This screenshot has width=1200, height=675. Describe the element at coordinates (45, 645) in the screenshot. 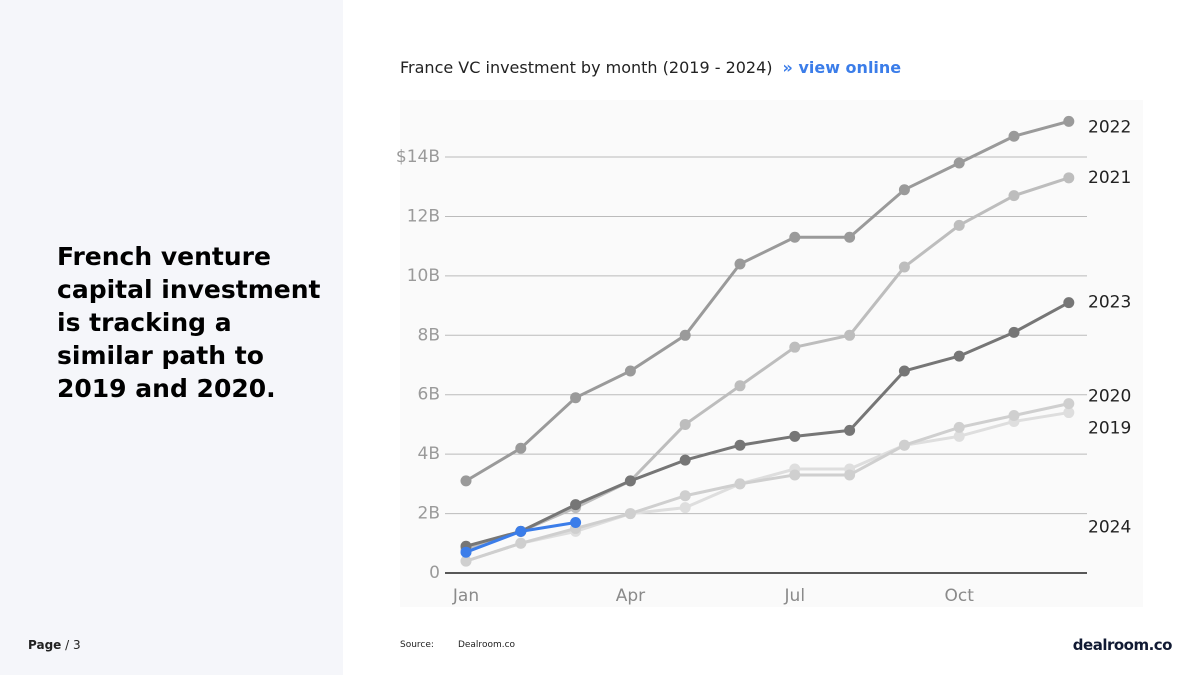

I see `page-label: Page` at that location.